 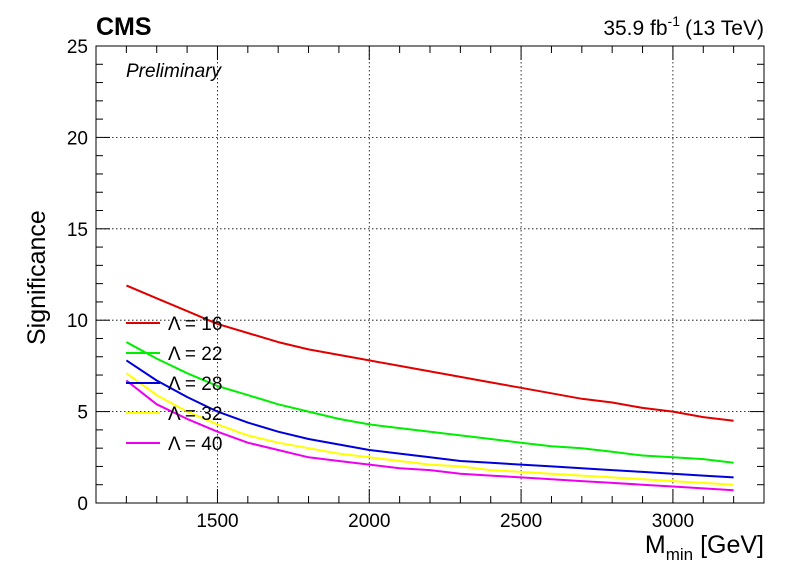 I want to click on y-tick-label: 10, so click(x=77, y=321).